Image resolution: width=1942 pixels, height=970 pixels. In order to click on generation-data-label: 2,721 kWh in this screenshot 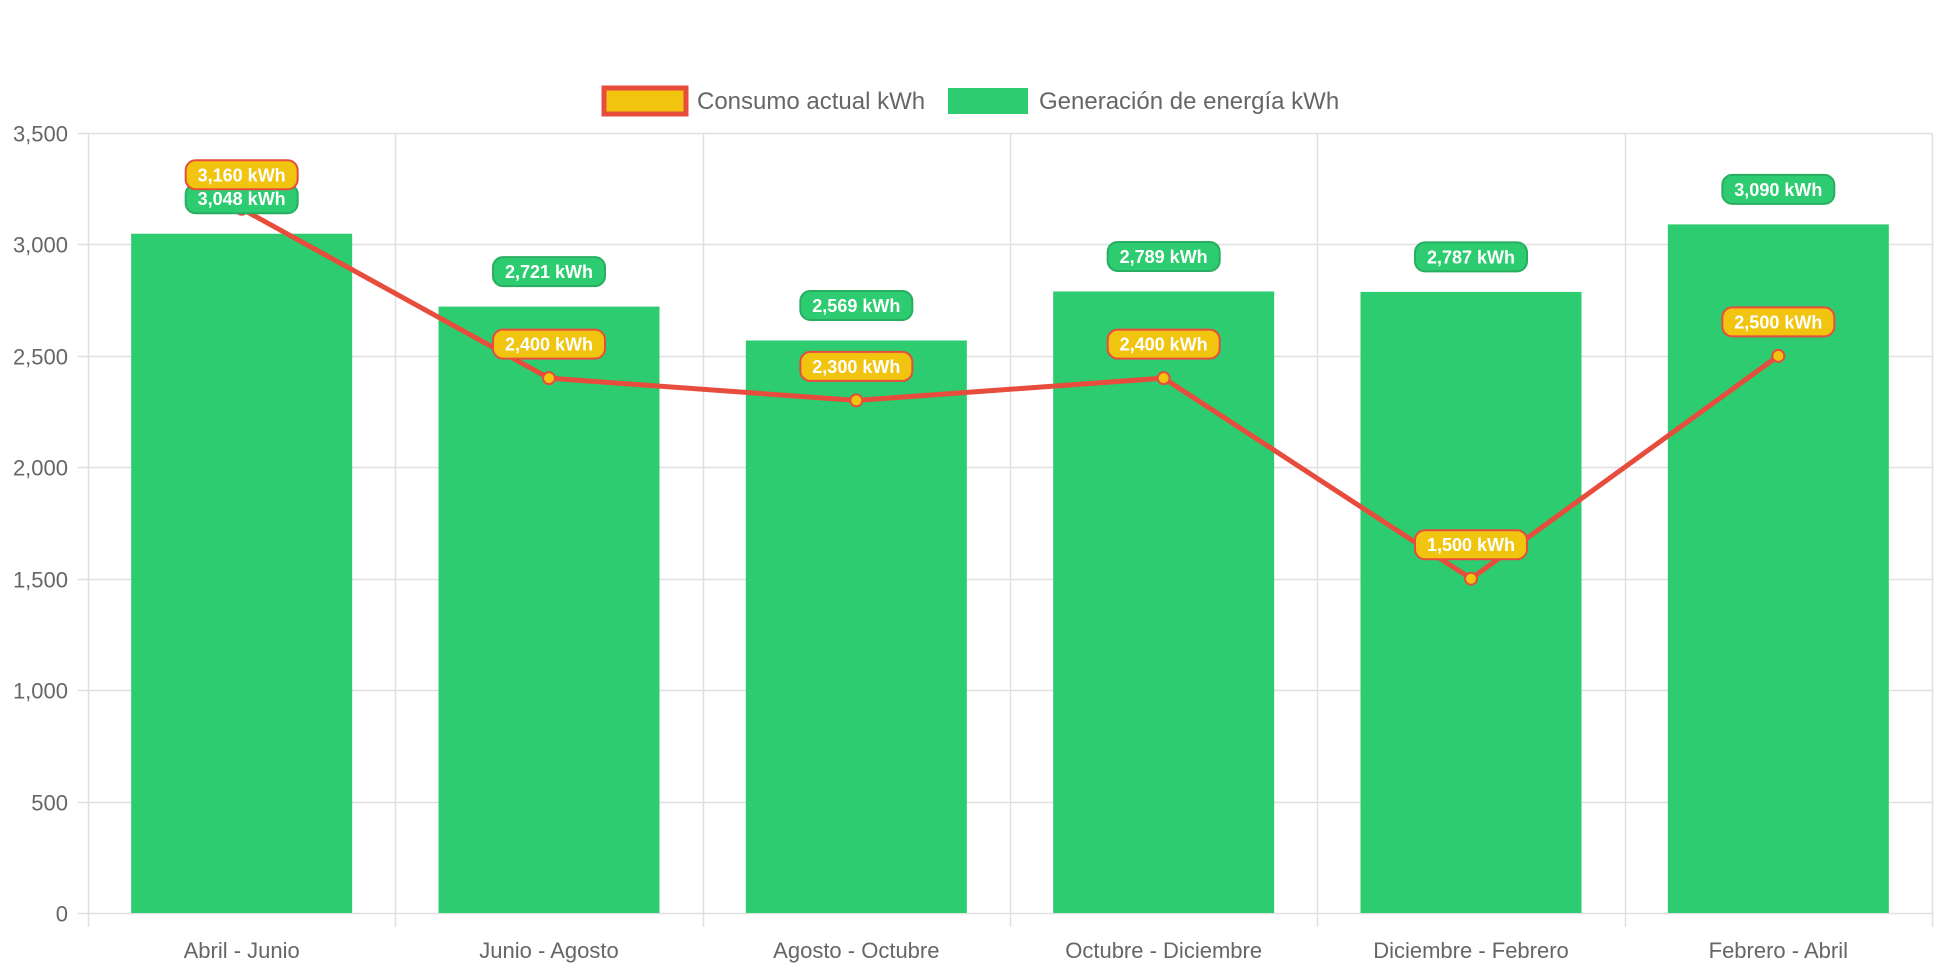, I will do `click(549, 272)`.